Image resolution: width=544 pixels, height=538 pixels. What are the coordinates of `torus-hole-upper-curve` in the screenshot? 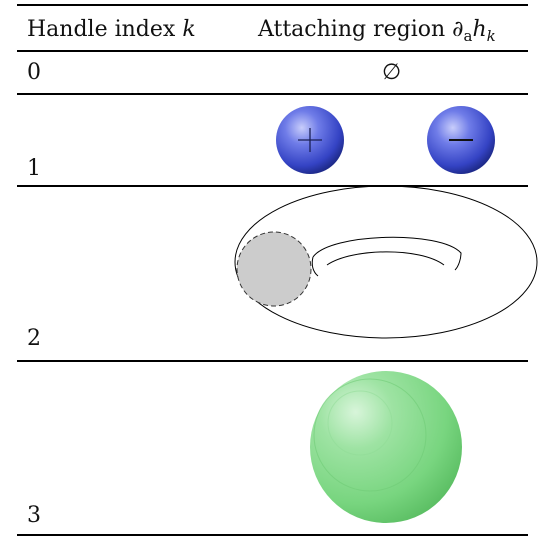 It's located at (387, 253).